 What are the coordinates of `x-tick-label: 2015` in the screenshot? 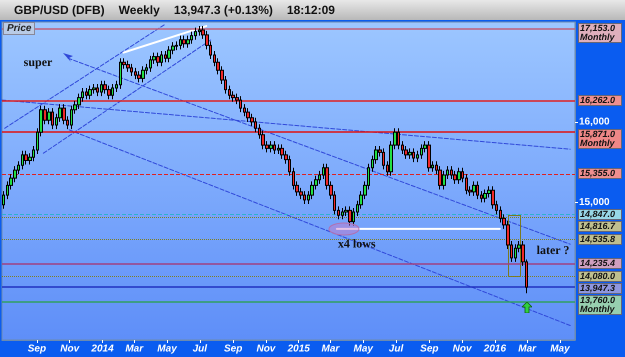 It's located at (298, 349).